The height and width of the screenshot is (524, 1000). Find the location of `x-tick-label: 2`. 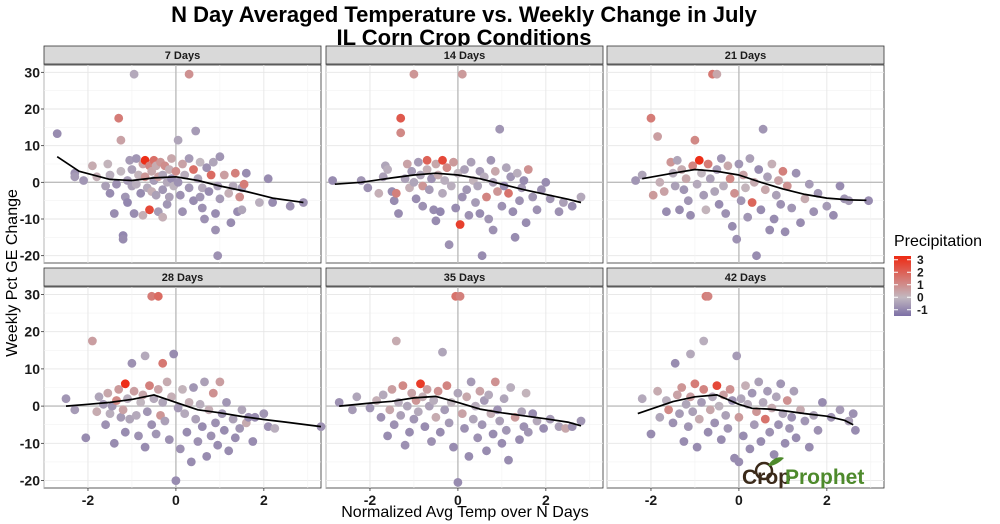

x-tick-label: 2 is located at coordinates (264, 500).